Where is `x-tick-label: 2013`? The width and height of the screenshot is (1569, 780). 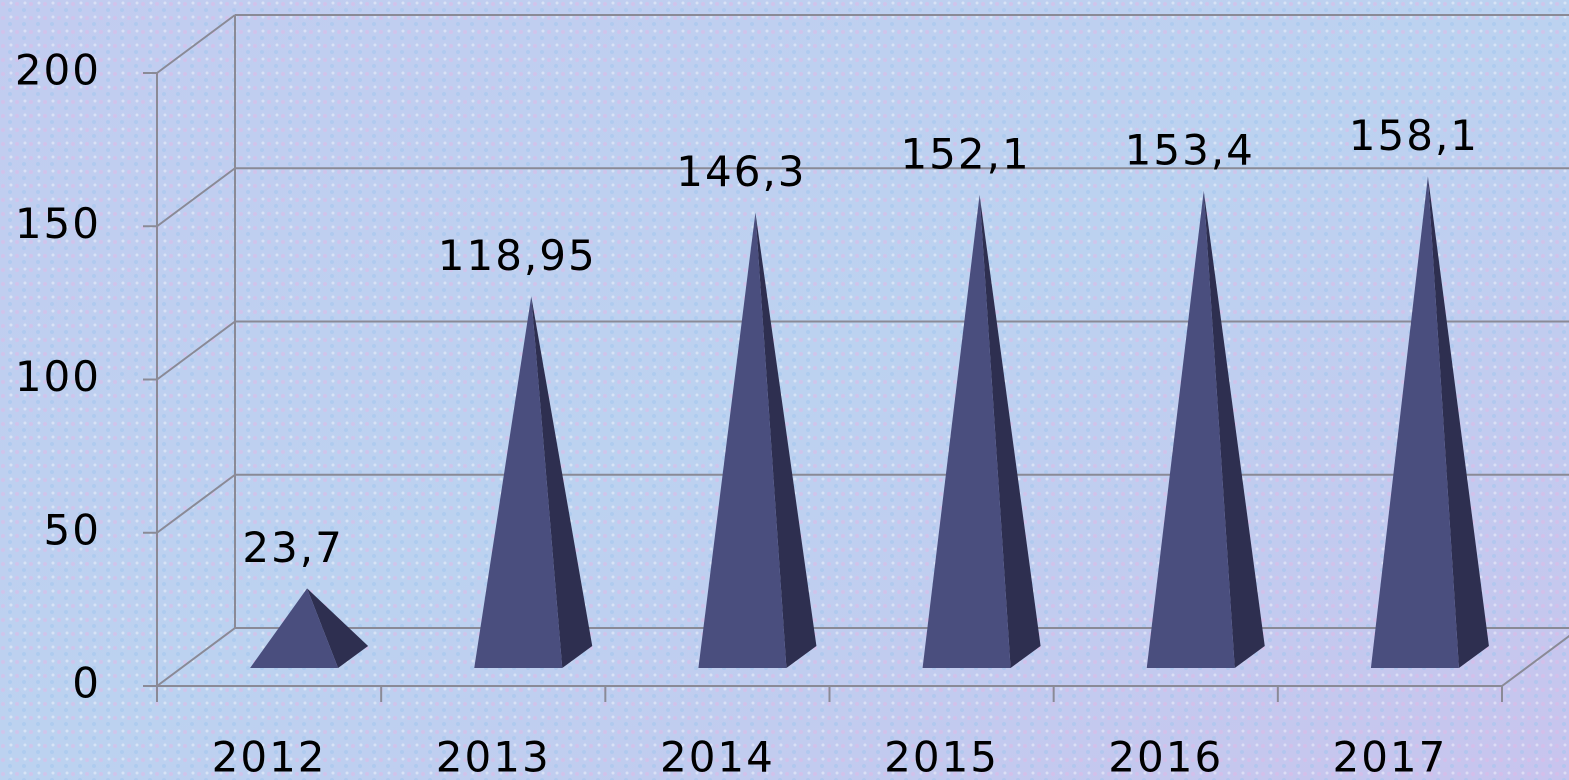
x-tick-label: 2013 is located at coordinates (493, 756).